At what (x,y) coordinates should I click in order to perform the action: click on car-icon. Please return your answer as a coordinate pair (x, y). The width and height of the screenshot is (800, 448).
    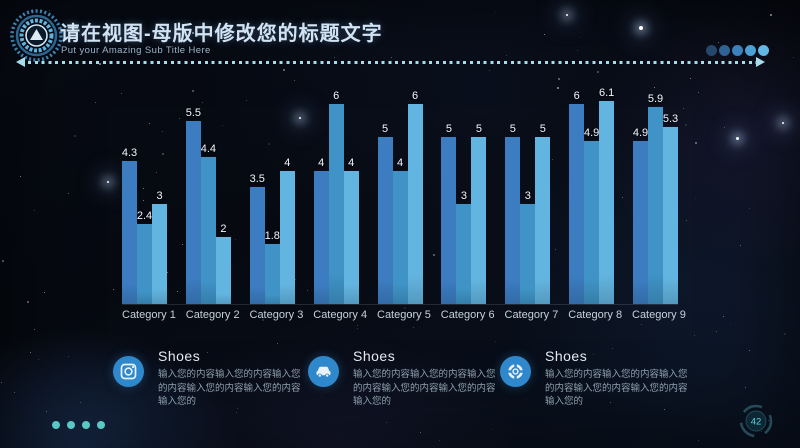
    Looking at the image, I should click on (323, 371).